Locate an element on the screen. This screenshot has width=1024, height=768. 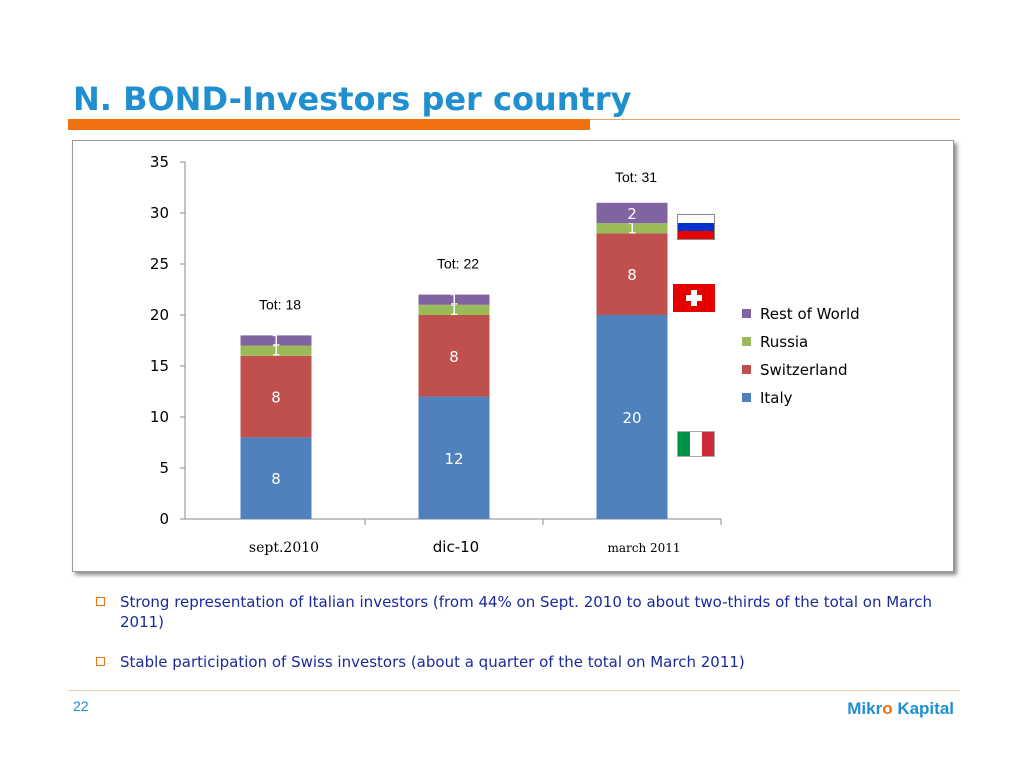
y-tick-label: 15 is located at coordinates (159, 366).